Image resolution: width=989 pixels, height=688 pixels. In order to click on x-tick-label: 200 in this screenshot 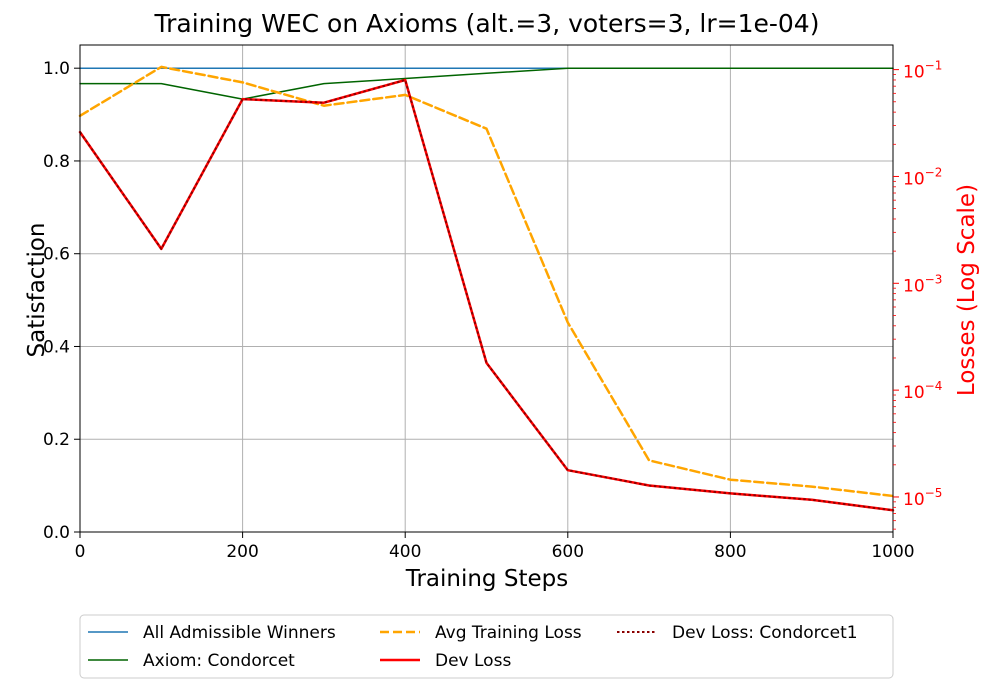, I will do `click(242, 552)`.